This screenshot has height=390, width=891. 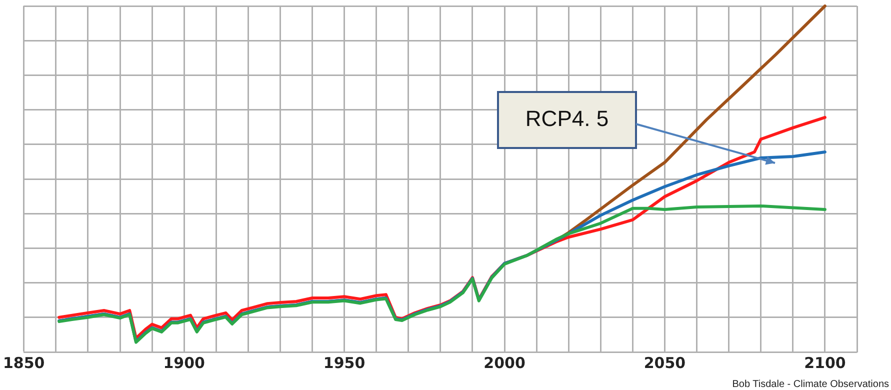 What do you see at coordinates (24, 363) in the screenshot?
I see `x-tick-label: 1850` at bounding box center [24, 363].